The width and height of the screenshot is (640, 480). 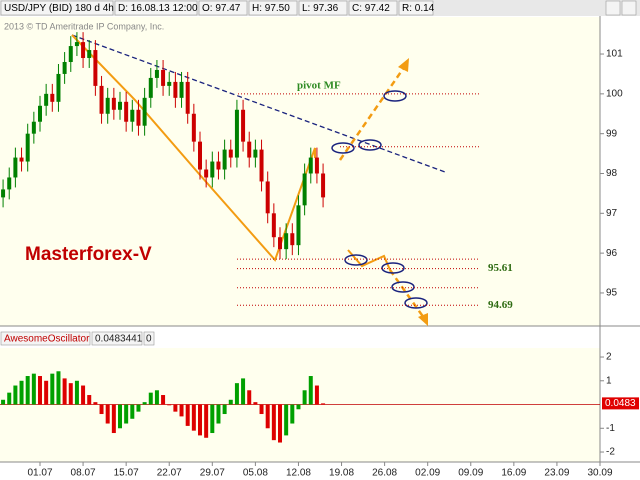 What do you see at coordinates (614, 54) in the screenshot?
I see `y-tick-label: 101` at bounding box center [614, 54].